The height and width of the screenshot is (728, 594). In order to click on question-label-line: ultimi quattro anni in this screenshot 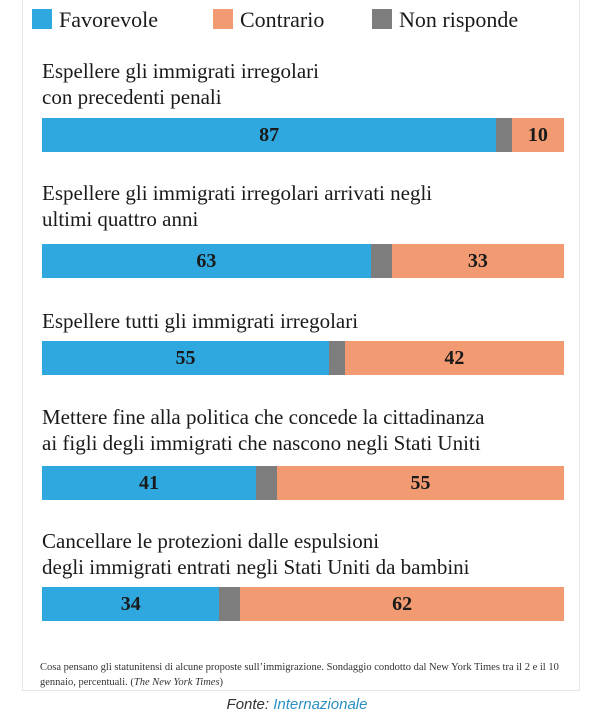, I will do `click(120, 219)`.